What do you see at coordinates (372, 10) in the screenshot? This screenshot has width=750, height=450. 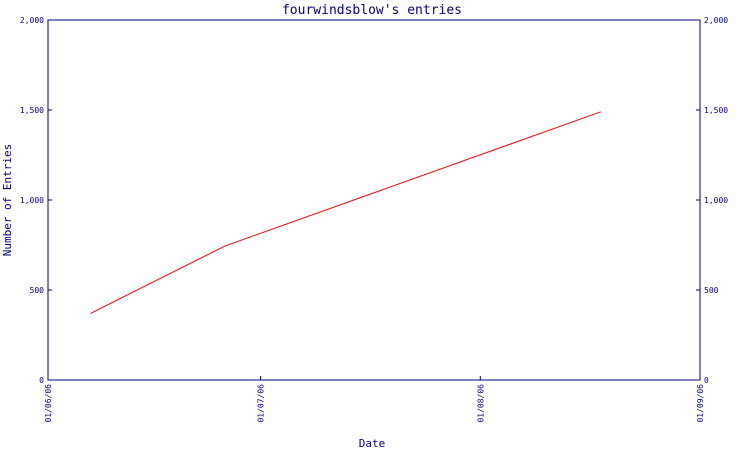 I see `chart-title: fourwindsblow's entries` at bounding box center [372, 10].